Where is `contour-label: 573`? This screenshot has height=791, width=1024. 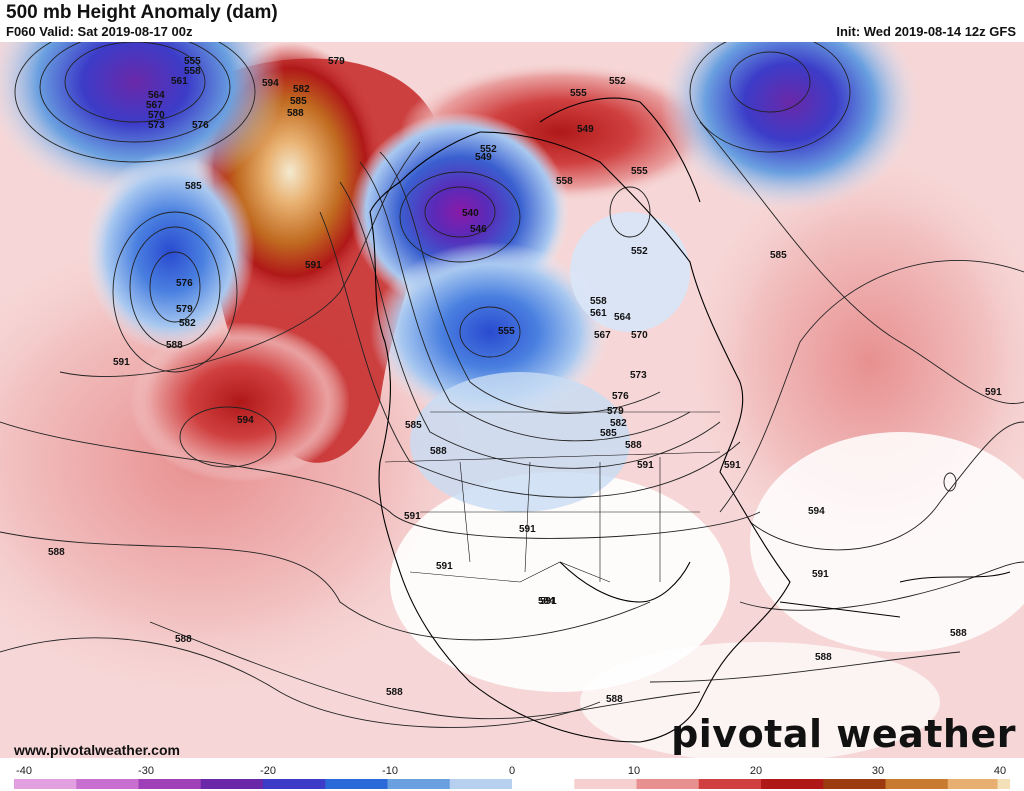
contour-label: 573 is located at coordinates (156, 125).